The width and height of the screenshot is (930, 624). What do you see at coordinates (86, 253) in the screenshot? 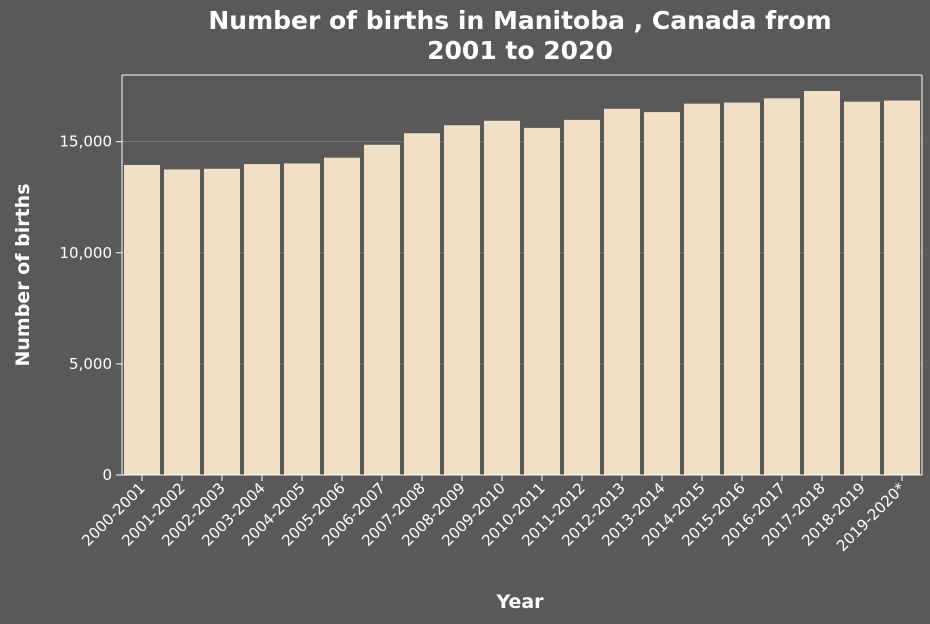
I see `y-tick-label: 10,000` at bounding box center [86, 253].